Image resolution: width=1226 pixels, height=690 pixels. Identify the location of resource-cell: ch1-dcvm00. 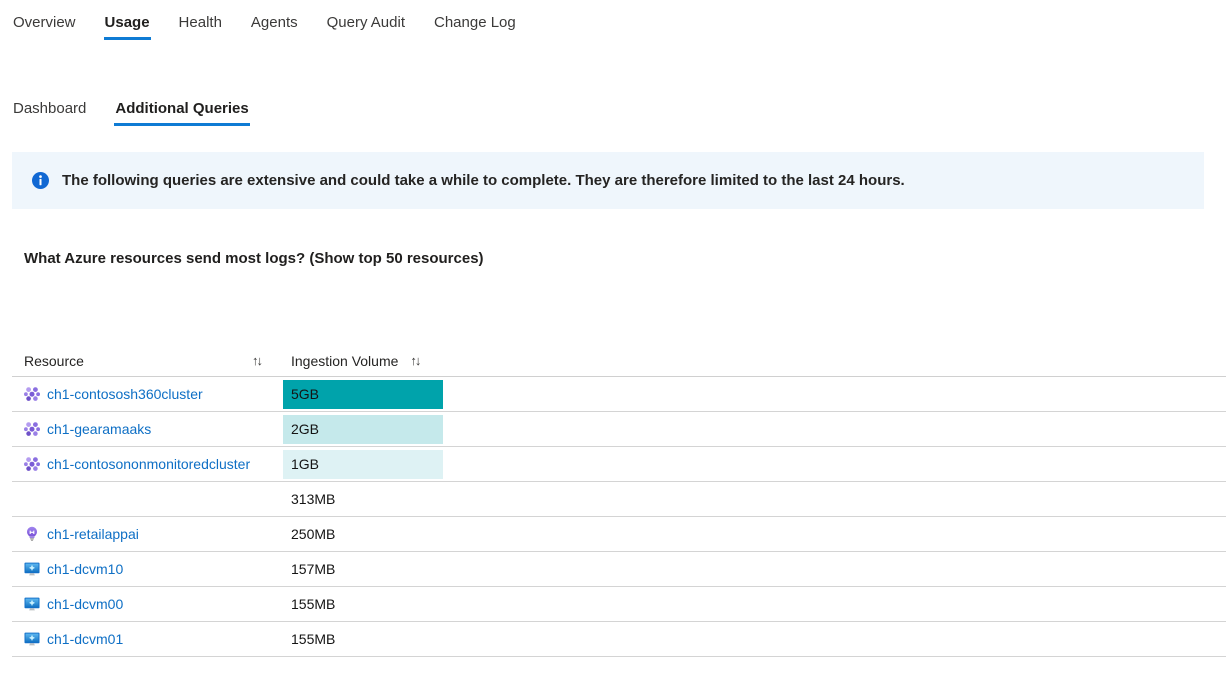
(145, 604).